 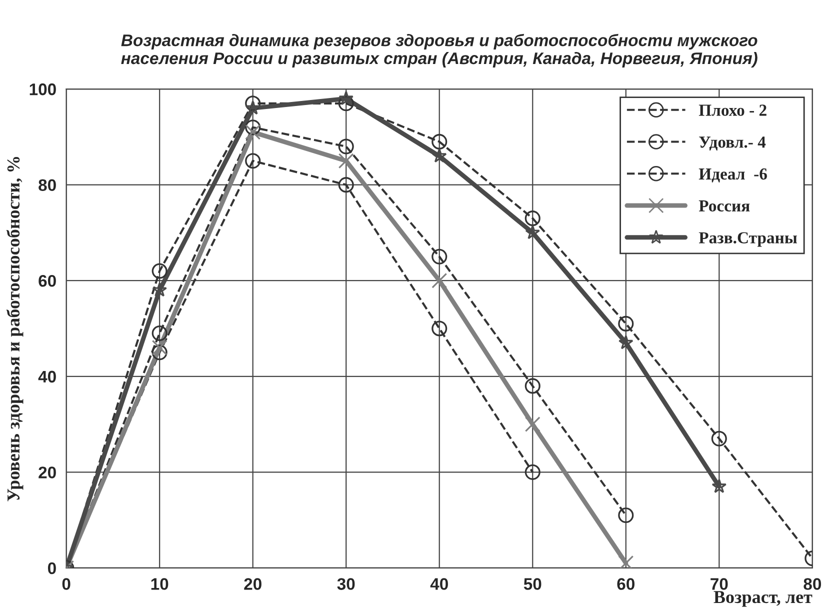 I want to click on x-tick-label: 70, so click(x=719, y=584).